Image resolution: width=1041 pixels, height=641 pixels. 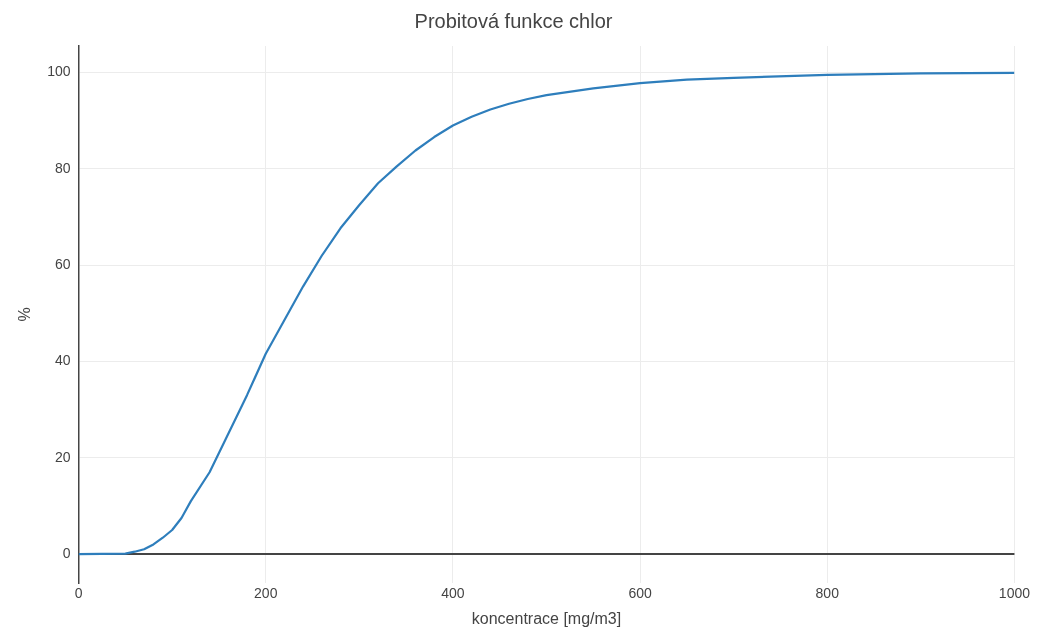 I want to click on chart-title: Probitová funkce chlor, so click(x=513, y=20).